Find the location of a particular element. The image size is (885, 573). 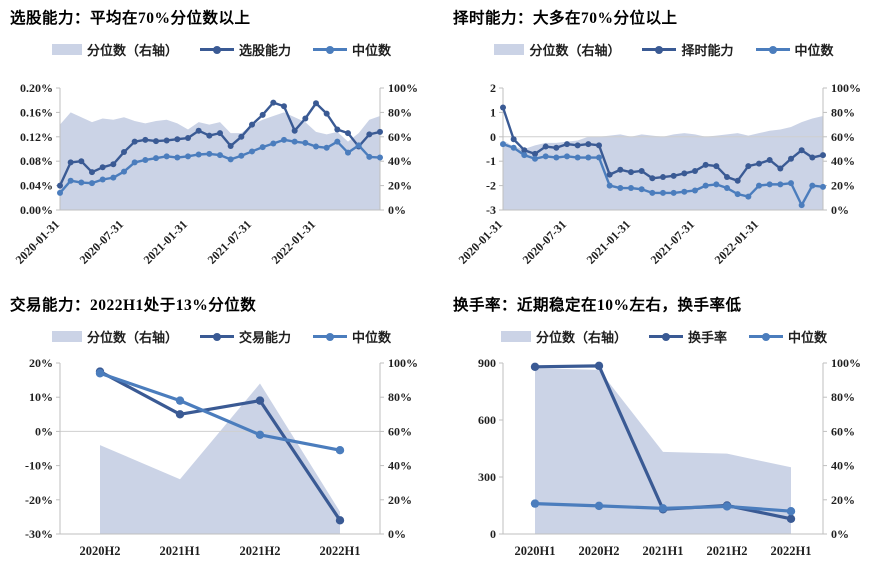

left-axis-tick-label: -3 is located at coordinates (491, 210).